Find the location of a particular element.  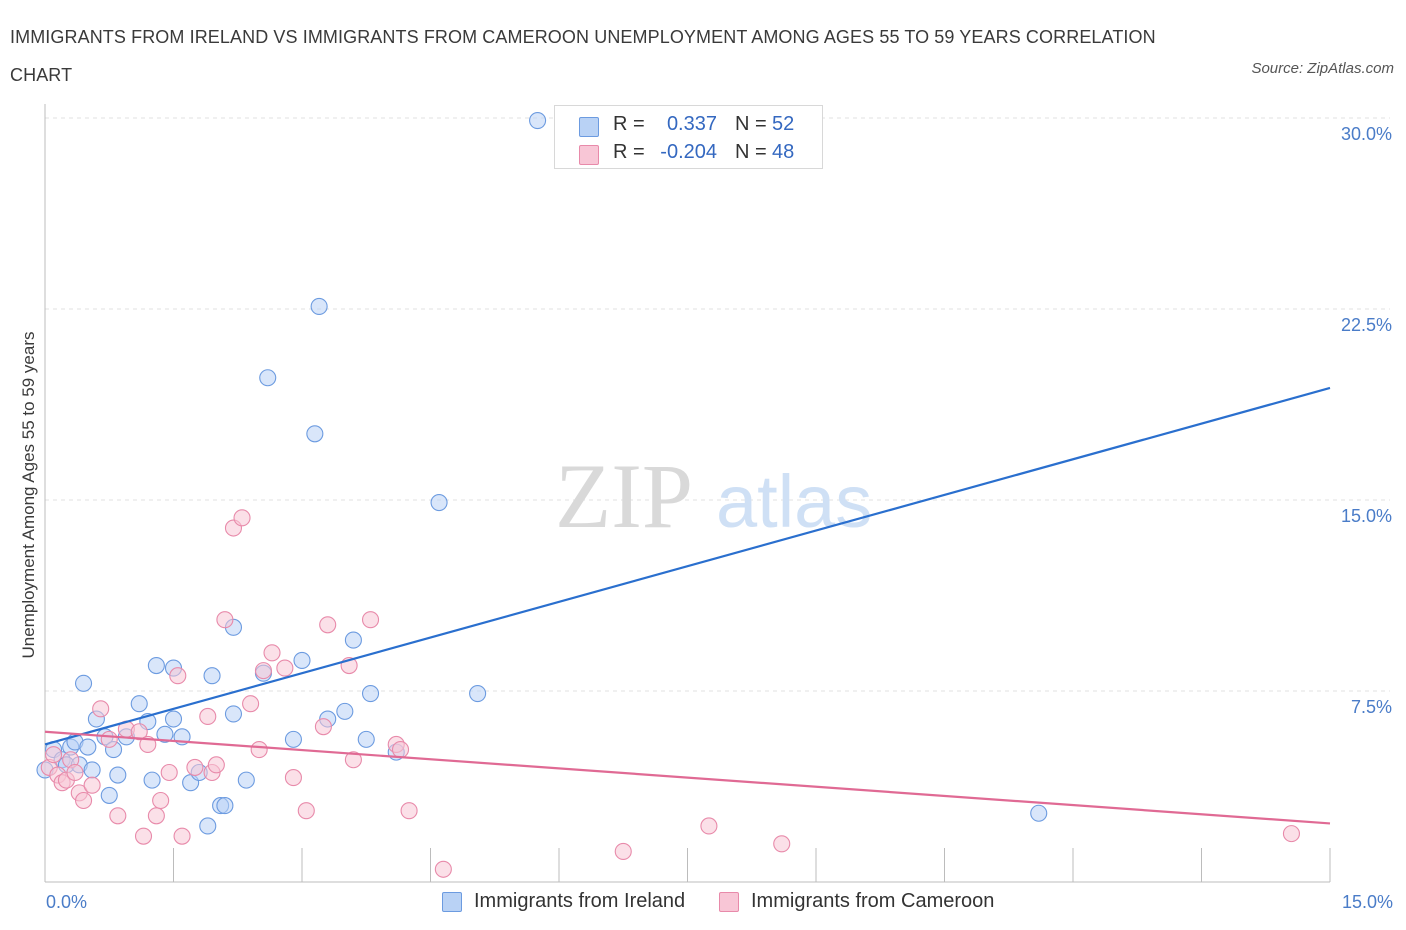

bottom-legend-swatch-ireland is located at coordinates (452, 902).